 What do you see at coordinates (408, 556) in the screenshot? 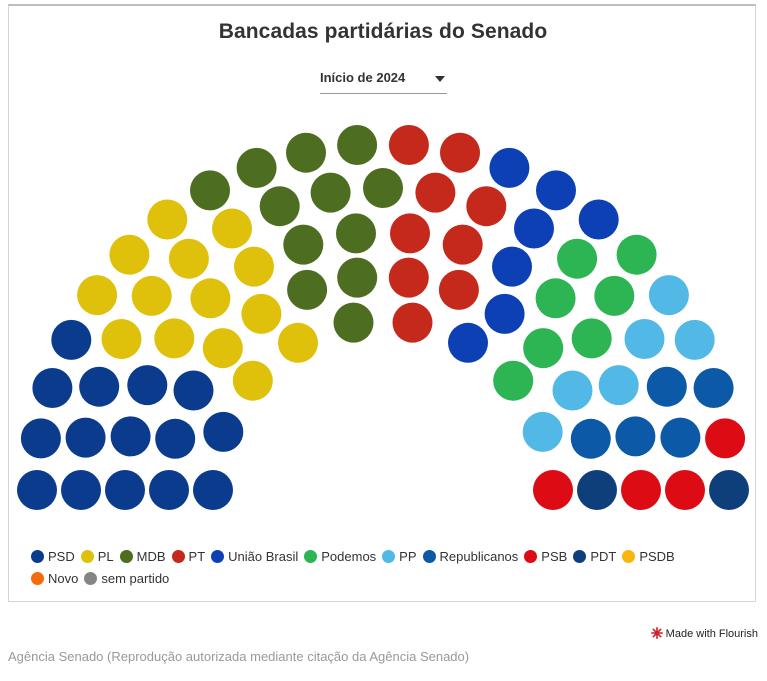
I see `legend-label: PP` at bounding box center [408, 556].